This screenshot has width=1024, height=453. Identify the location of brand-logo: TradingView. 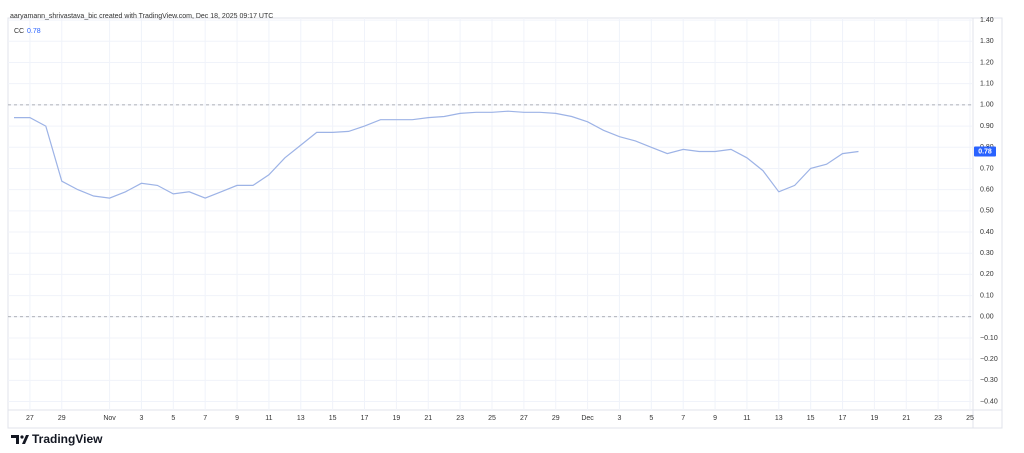
(57, 439).